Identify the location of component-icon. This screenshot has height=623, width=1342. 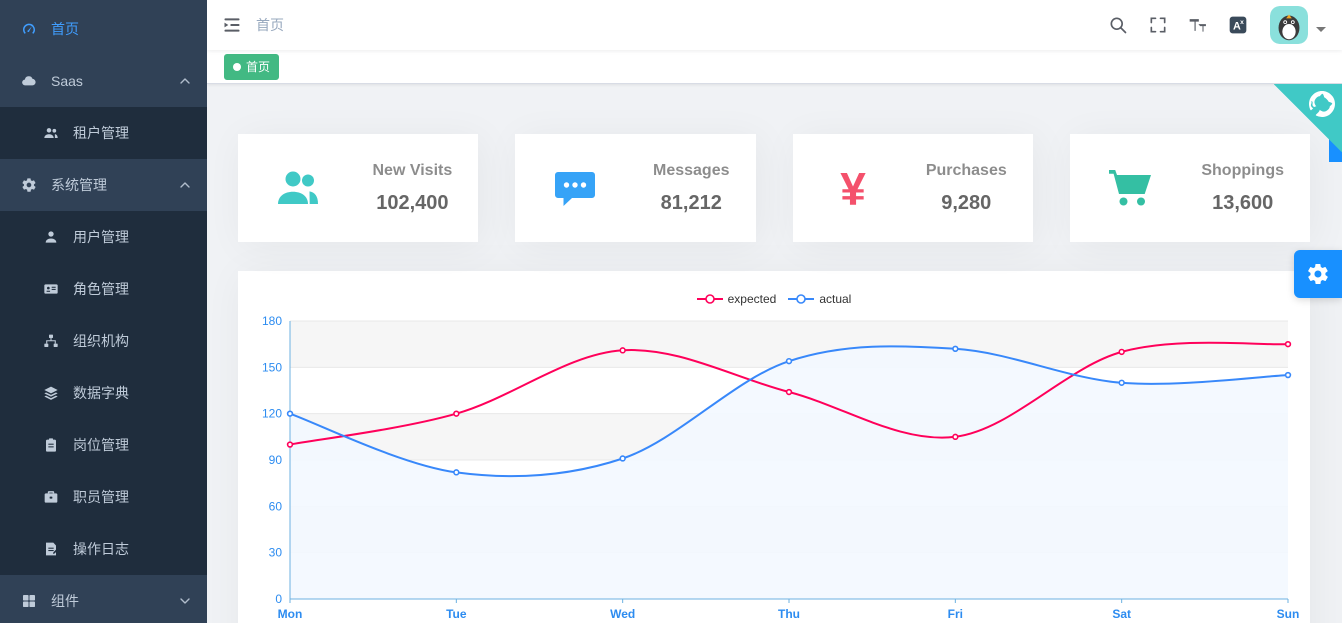
(29, 601).